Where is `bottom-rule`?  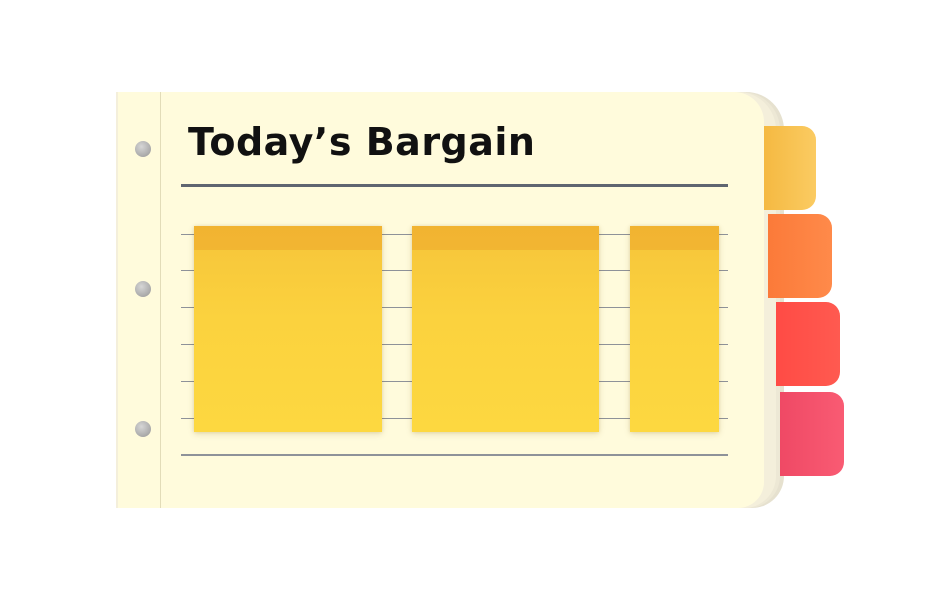 bottom-rule is located at coordinates (454, 455).